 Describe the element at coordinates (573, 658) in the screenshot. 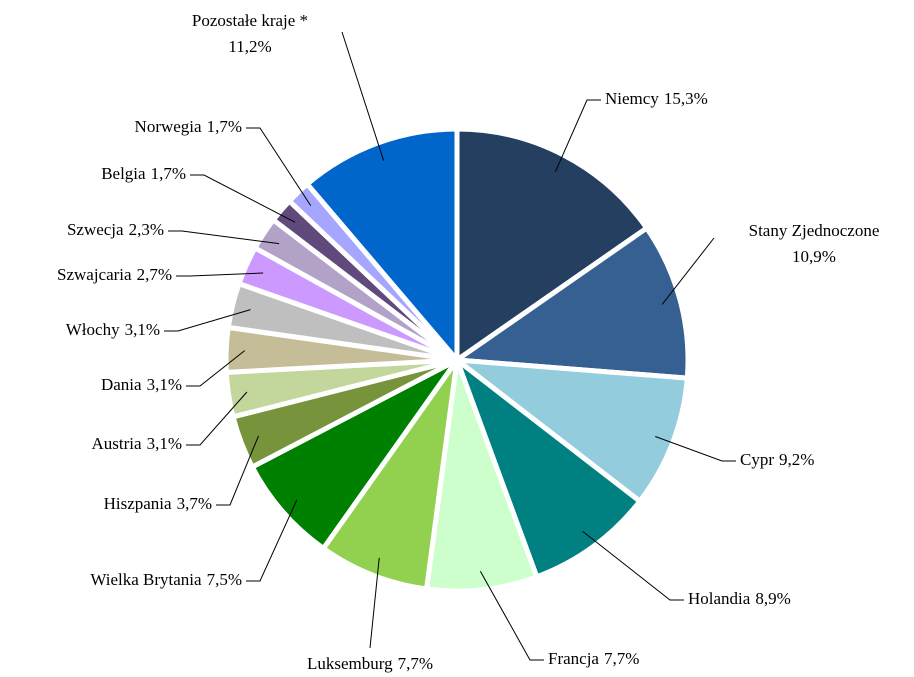

I see `label-name: Francja` at that location.